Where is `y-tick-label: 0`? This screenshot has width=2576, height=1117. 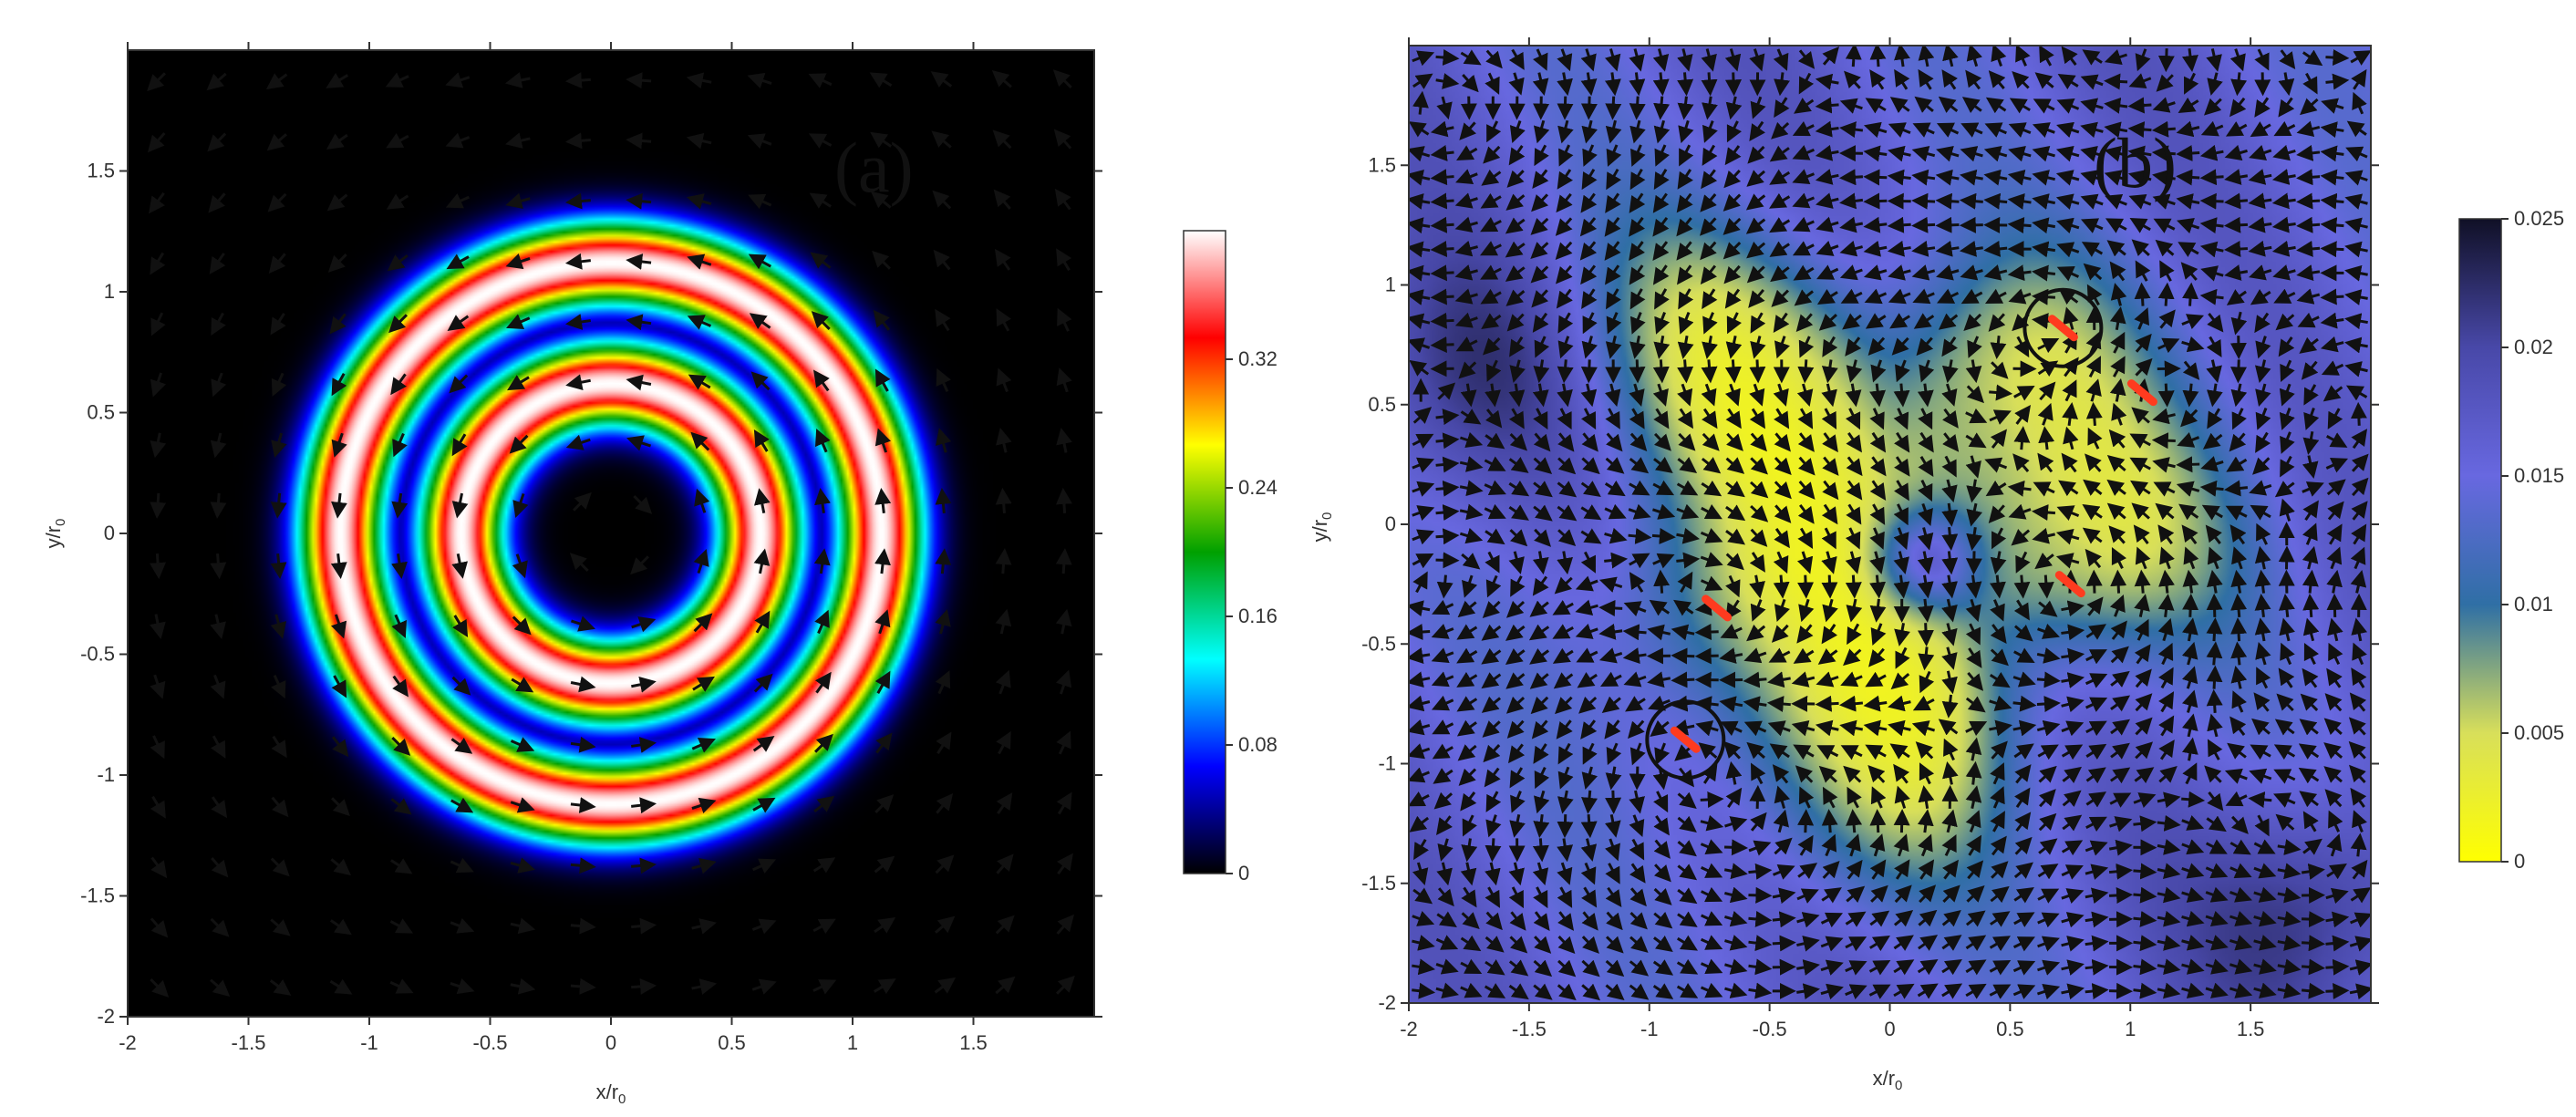
y-tick-label: 0 is located at coordinates (109, 533).